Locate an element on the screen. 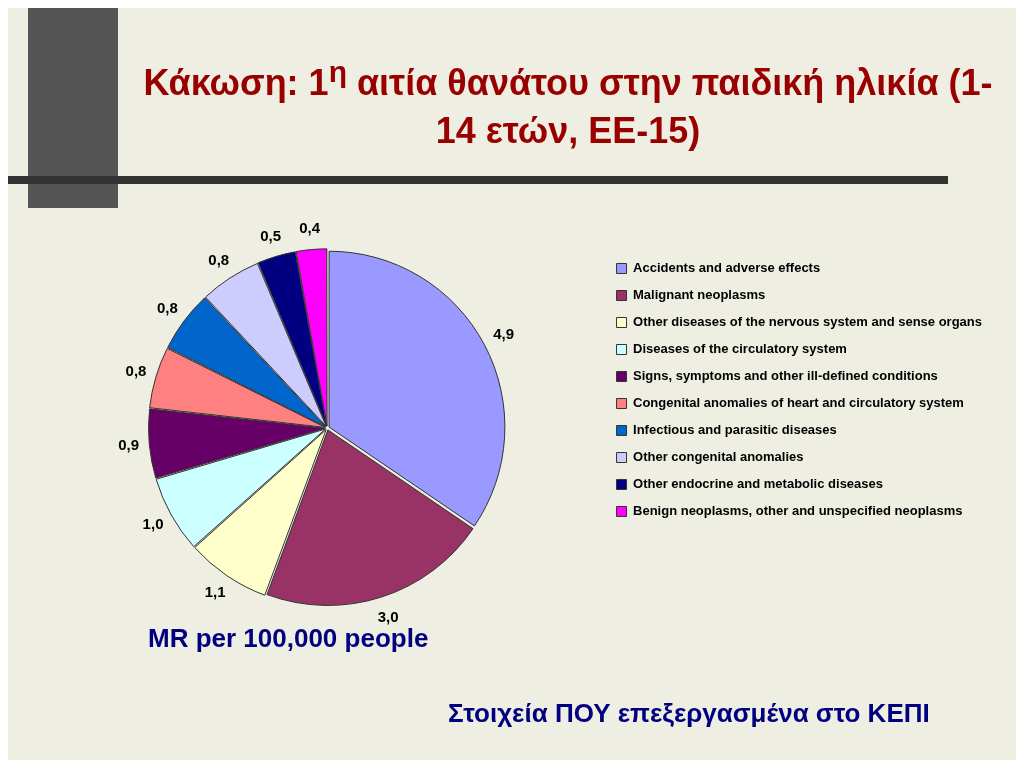 Image resolution: width=1024 pixels, height=768 pixels. legend-label: Other diseases of the nervous system and sense organs is located at coordinates (808, 322).